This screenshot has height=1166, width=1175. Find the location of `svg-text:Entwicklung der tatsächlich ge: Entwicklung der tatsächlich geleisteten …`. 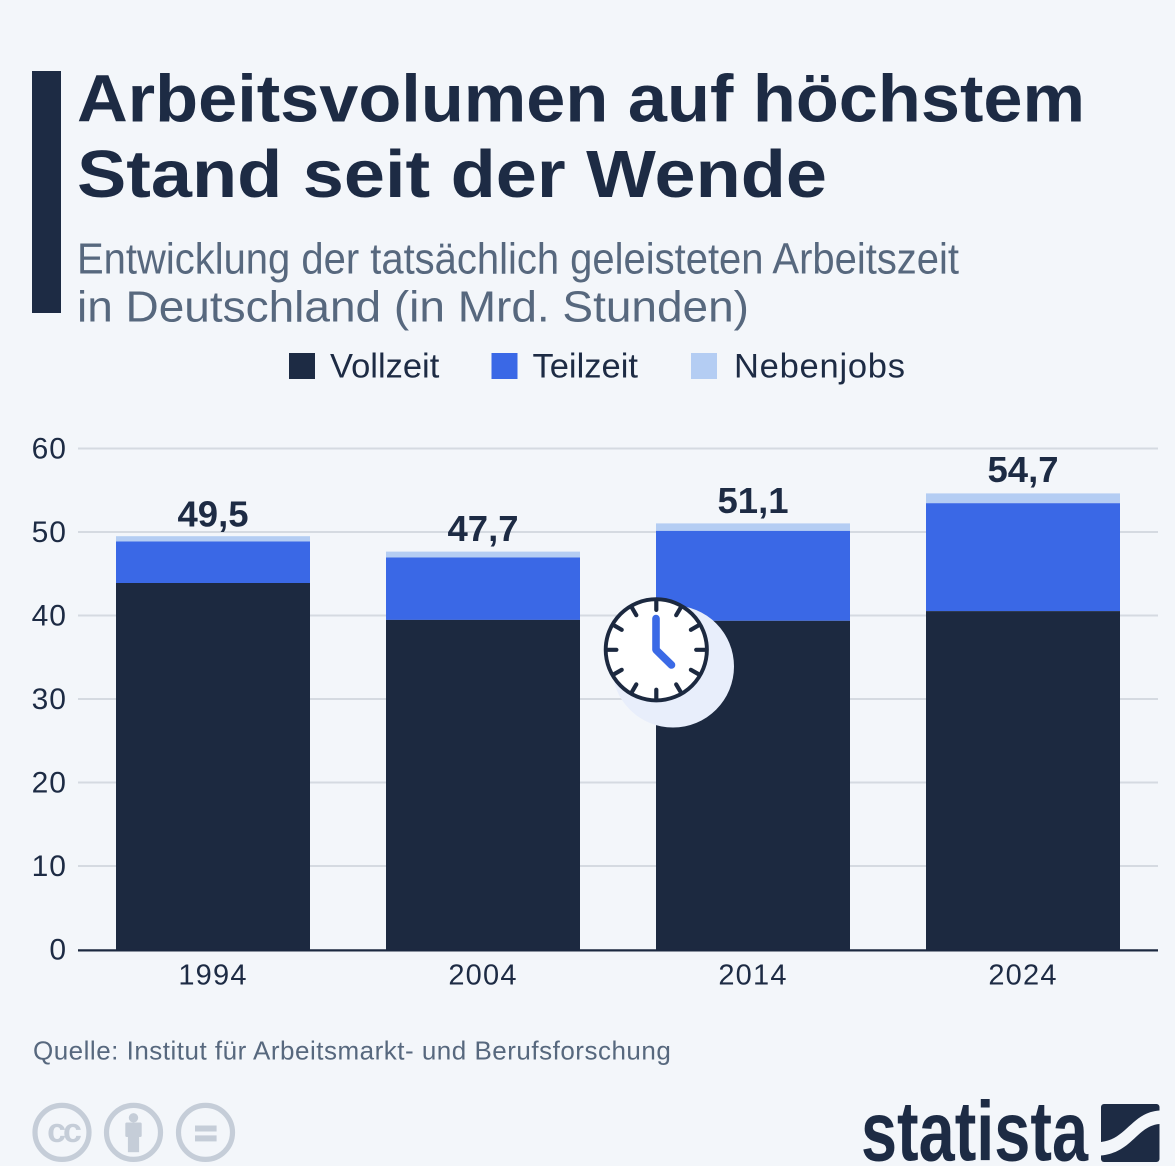

svg-text:Entwicklung der tatsächlich ge: Entwicklung der tatsächlich geleisteten … is located at coordinates (518, 259).